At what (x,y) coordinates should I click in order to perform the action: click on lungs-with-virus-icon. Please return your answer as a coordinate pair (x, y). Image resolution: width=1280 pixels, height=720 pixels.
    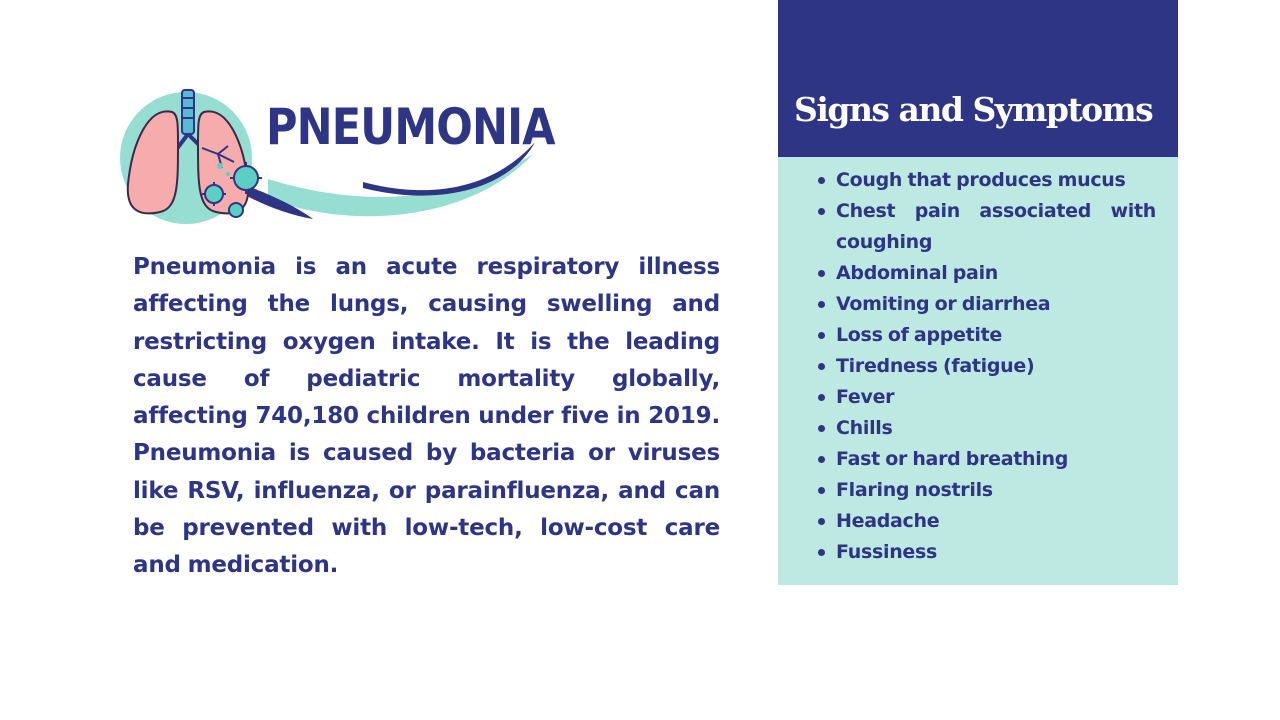
    Looking at the image, I should click on (327, 156).